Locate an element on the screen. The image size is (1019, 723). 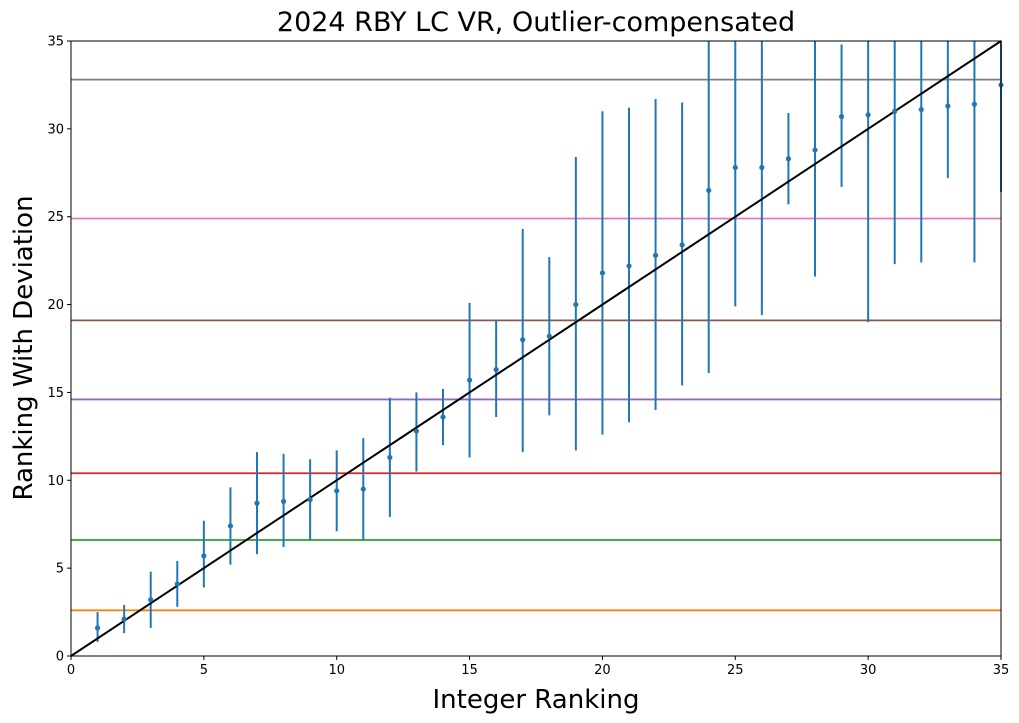
y-tick-label-10: 10 is located at coordinates (55, 481).